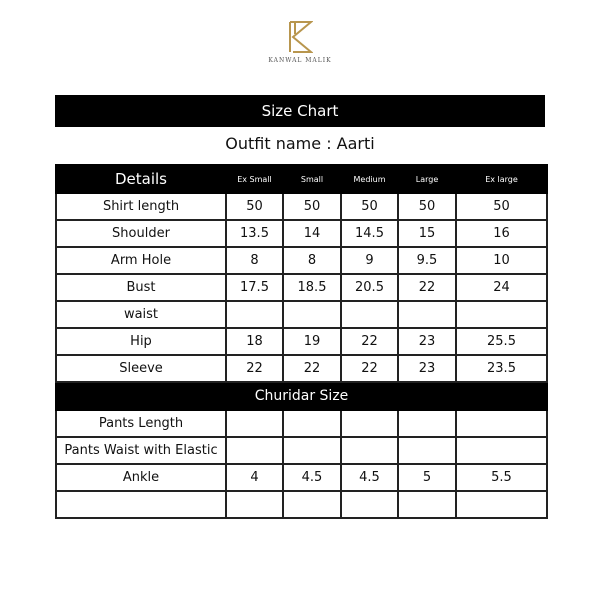 The image size is (600, 600). What do you see at coordinates (312, 179) in the screenshot?
I see `column-header: Small` at bounding box center [312, 179].